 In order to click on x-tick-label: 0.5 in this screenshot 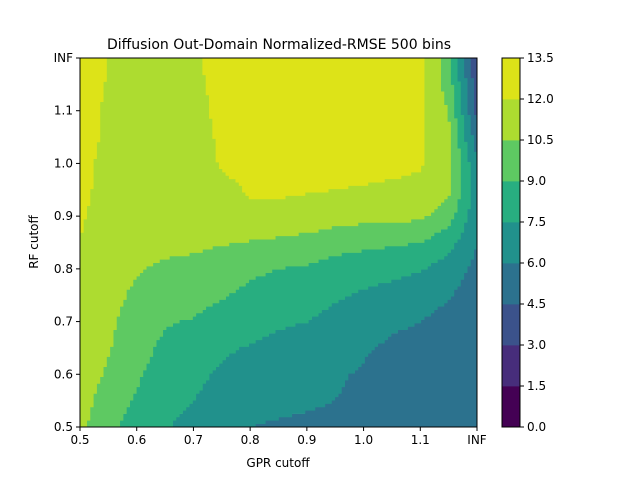, I will do `click(79, 440)`.